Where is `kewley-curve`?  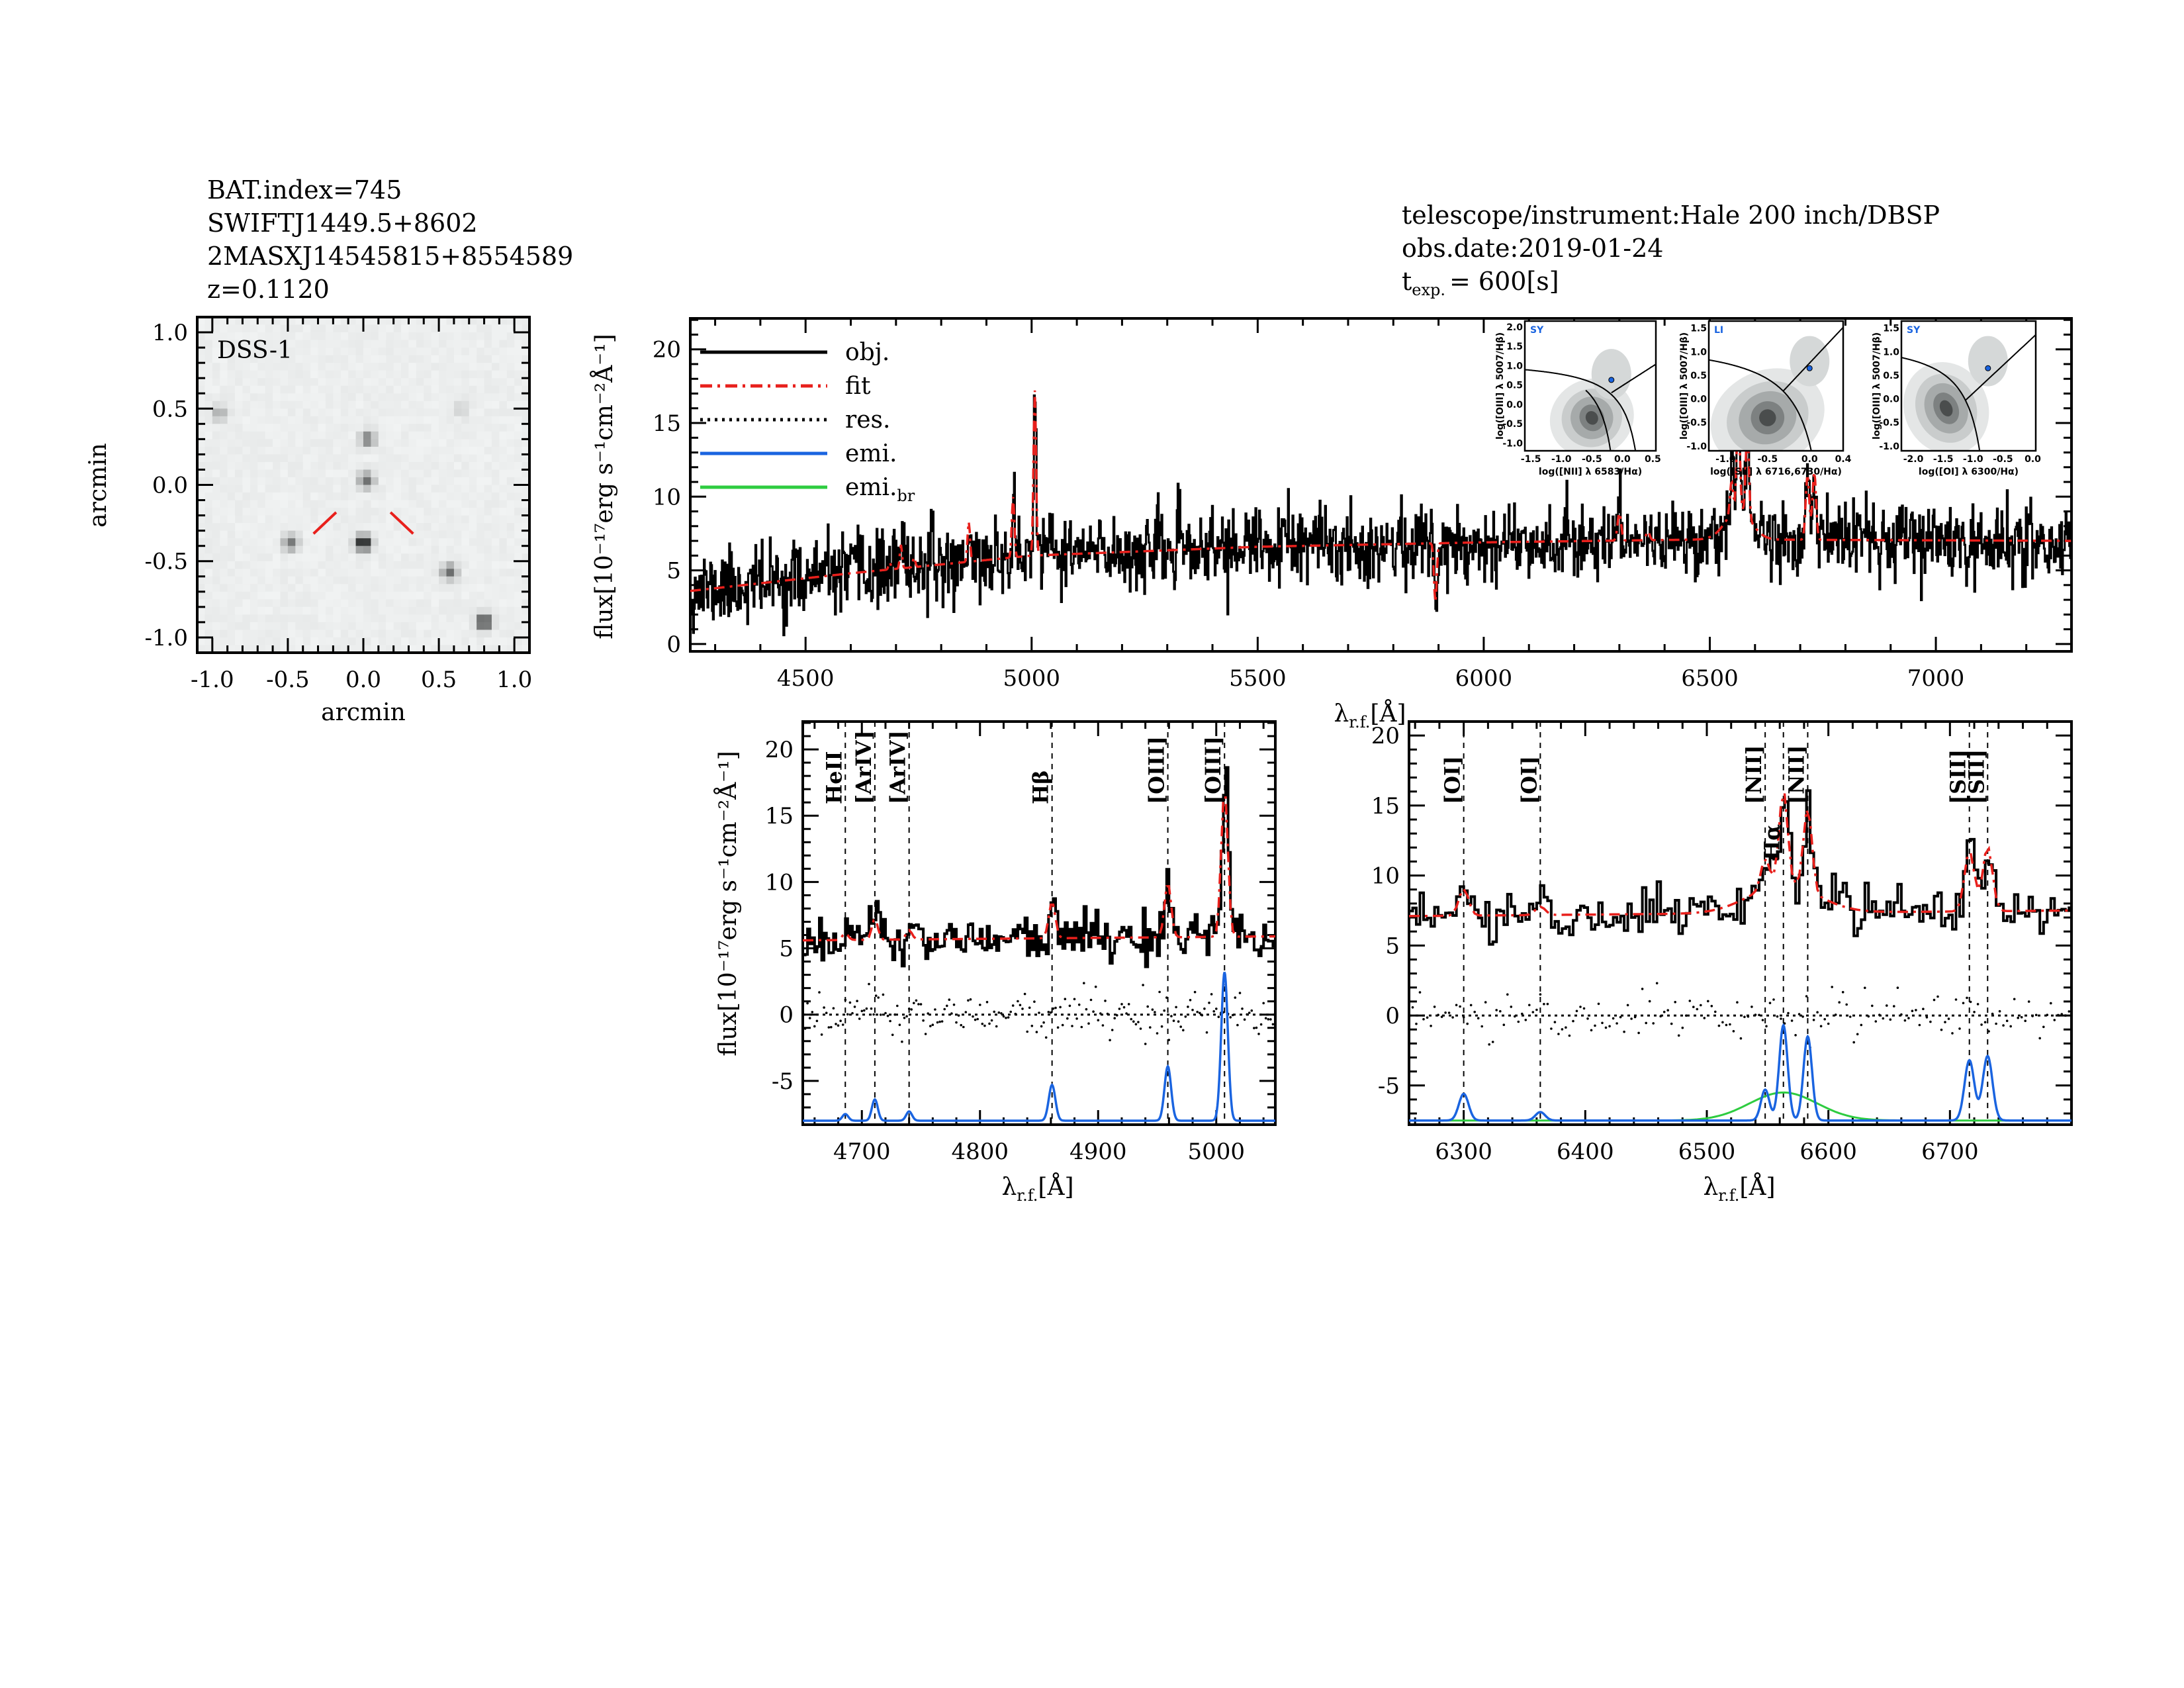 kewley-curve is located at coordinates (1941, 404).